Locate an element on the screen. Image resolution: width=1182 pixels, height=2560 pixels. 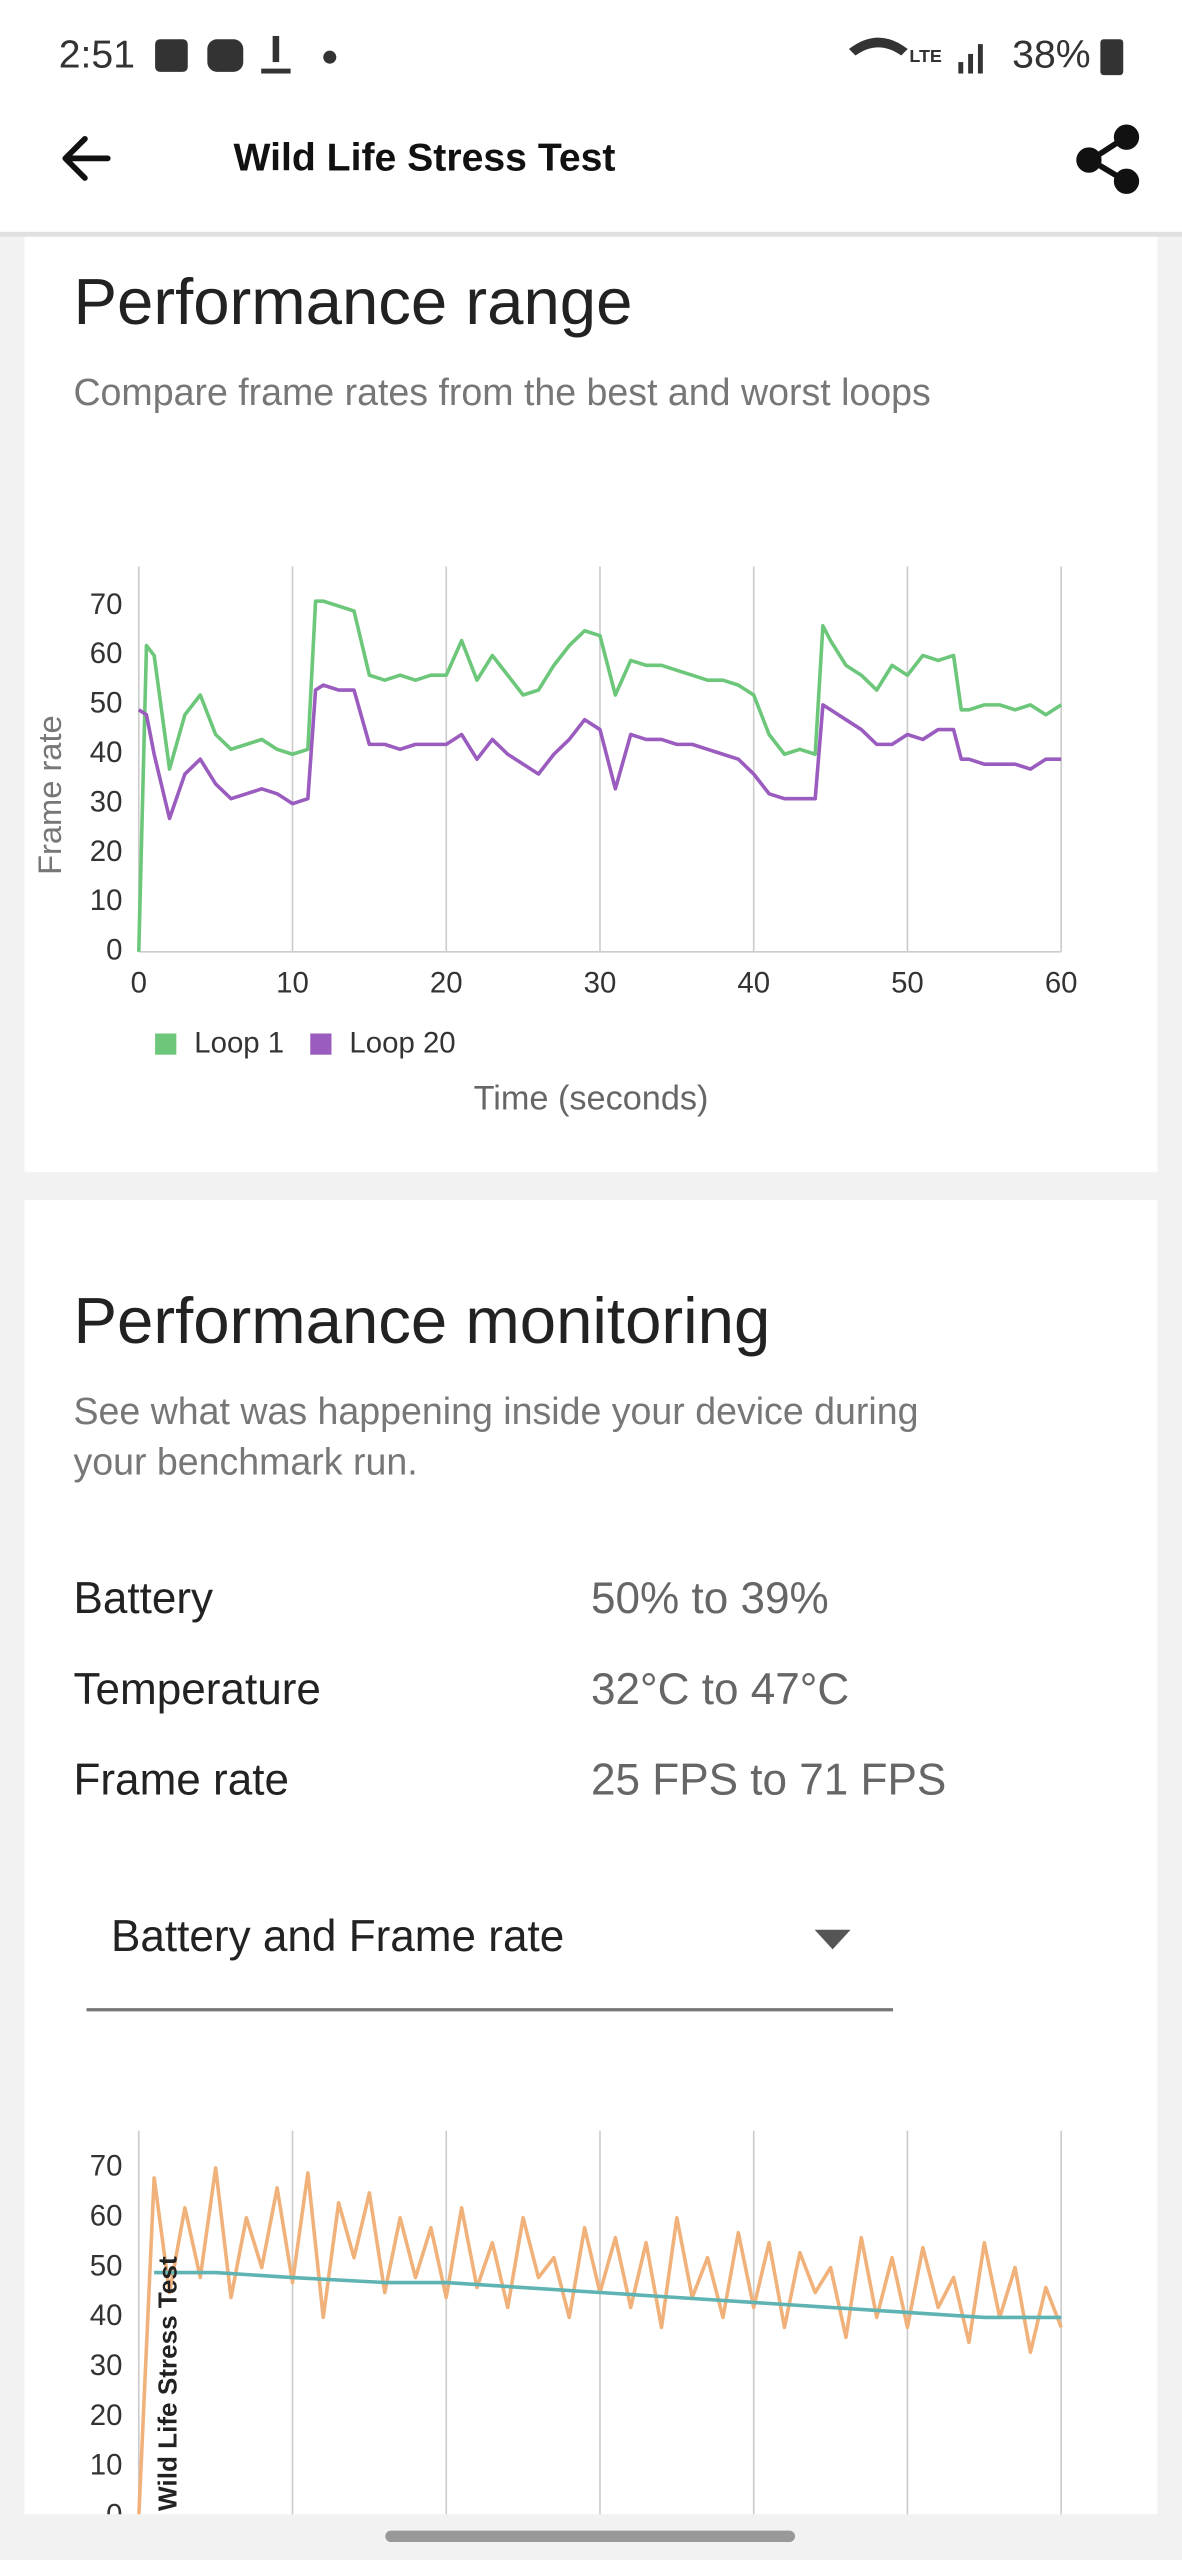
section-title: Performance range is located at coordinates (352, 301).